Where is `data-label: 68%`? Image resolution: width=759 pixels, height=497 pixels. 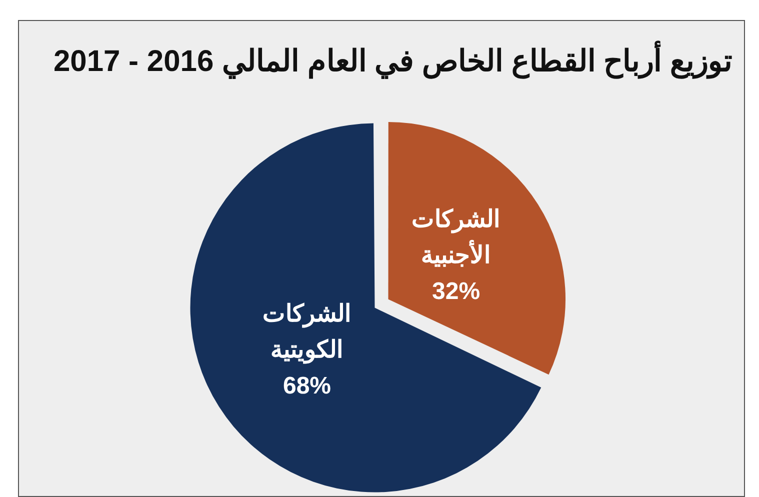
data-label: 68% is located at coordinates (307, 386).